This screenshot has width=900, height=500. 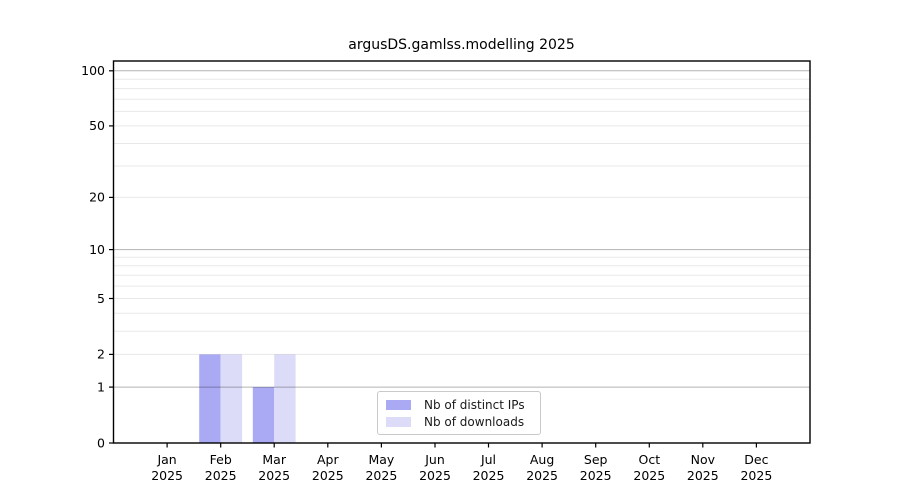 I want to click on x-axis-month-label: Dec, so click(x=756, y=459).